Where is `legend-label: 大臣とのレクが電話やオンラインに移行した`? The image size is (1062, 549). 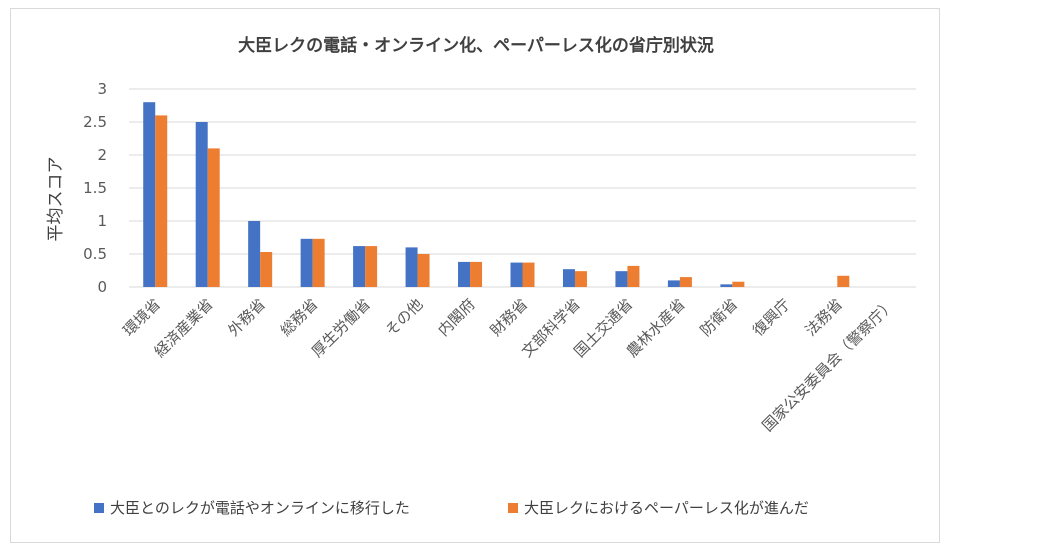 legend-label: 大臣とのレクが電話やオンラインに移行した is located at coordinates (260, 508).